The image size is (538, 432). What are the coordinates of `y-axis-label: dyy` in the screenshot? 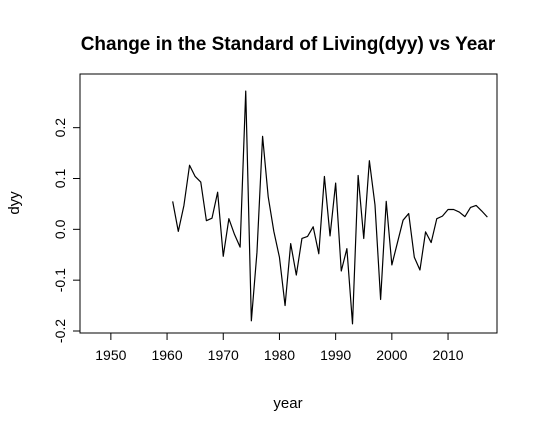 It's located at (14, 203).